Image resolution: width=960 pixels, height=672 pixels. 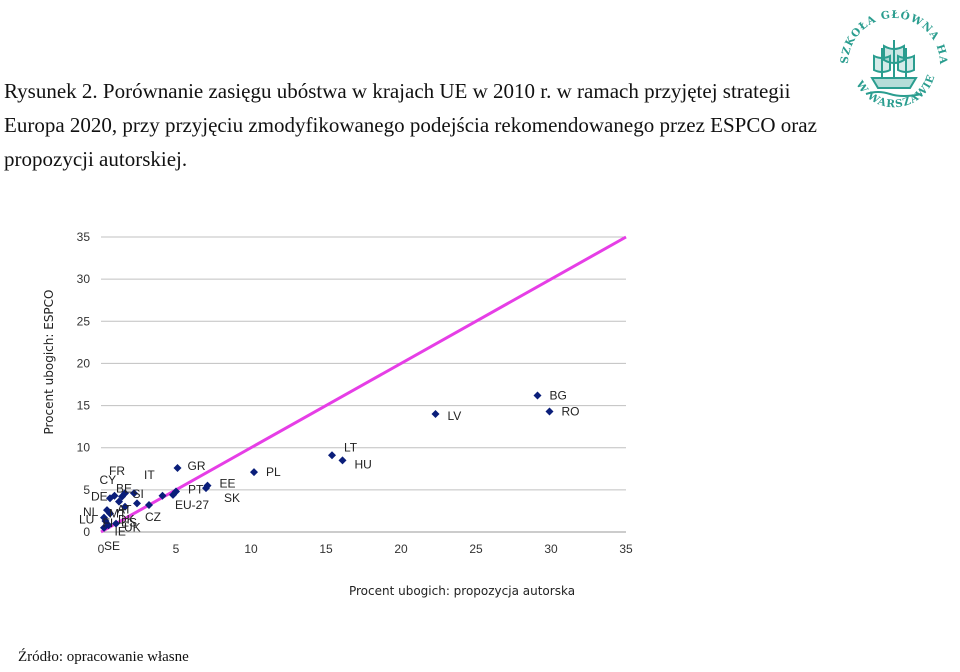 What do you see at coordinates (551, 549) in the screenshot?
I see `x-tick-label-30: 30` at bounding box center [551, 549].